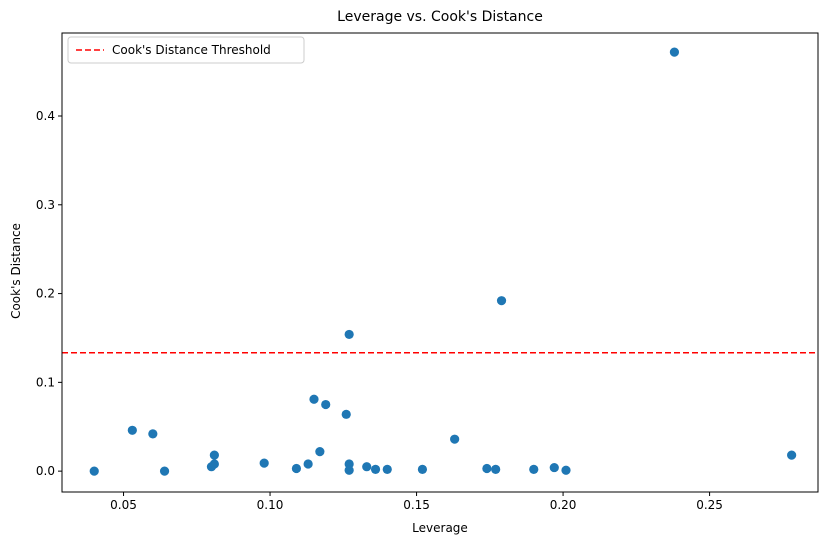 This screenshot has width=828, height=545. I want to click on x-tick-label: 0.15, so click(416, 505).